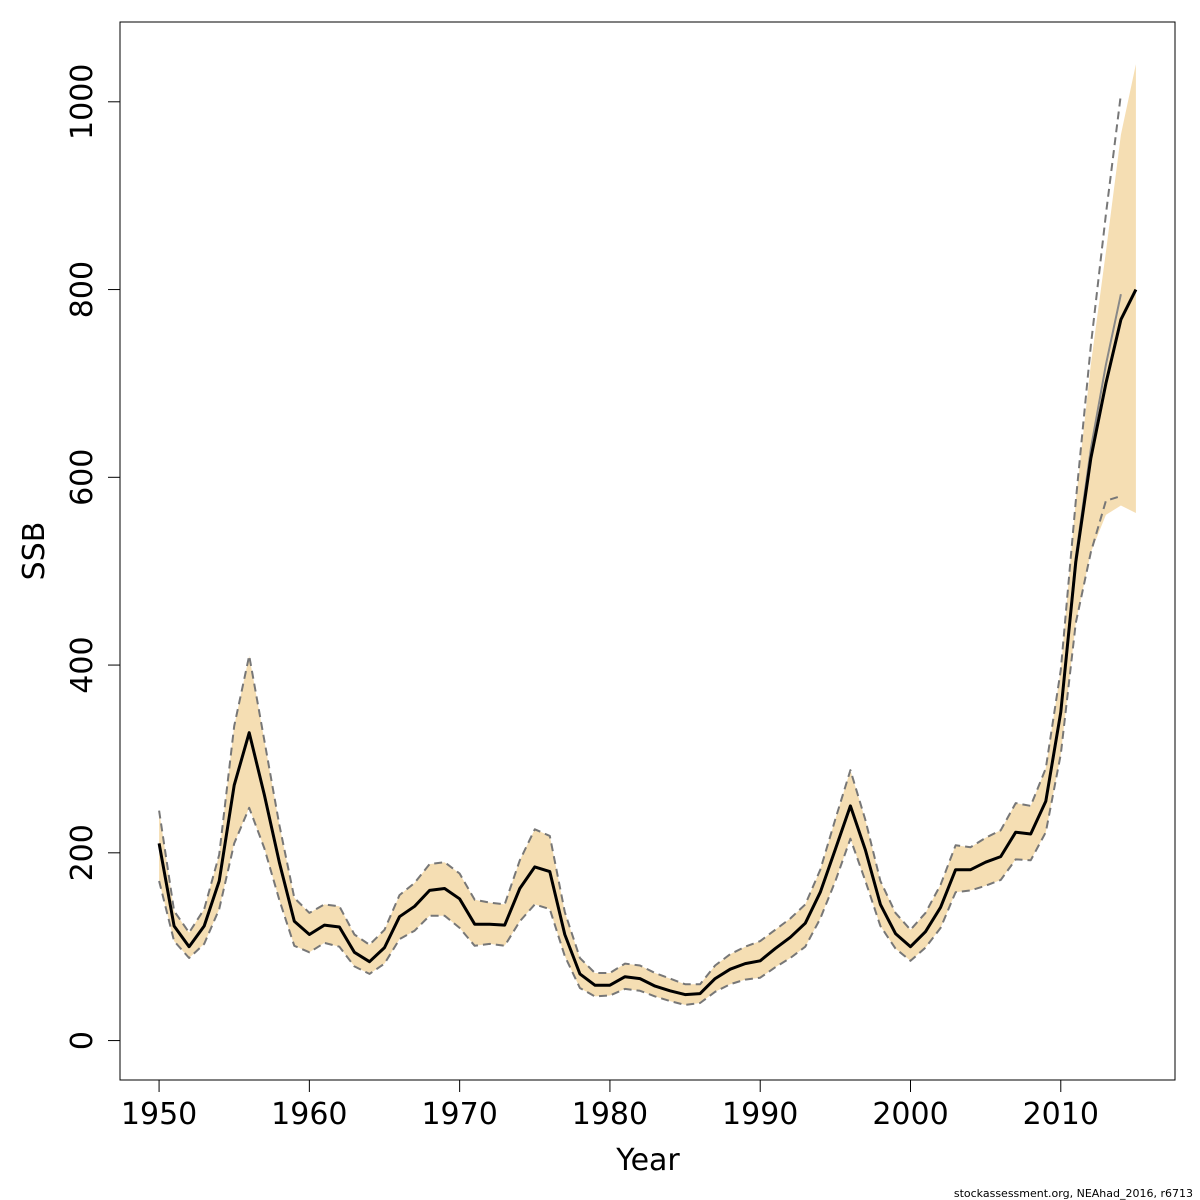  What do you see at coordinates (82, 852) in the screenshot?
I see `y-tick-label: 200` at bounding box center [82, 852].